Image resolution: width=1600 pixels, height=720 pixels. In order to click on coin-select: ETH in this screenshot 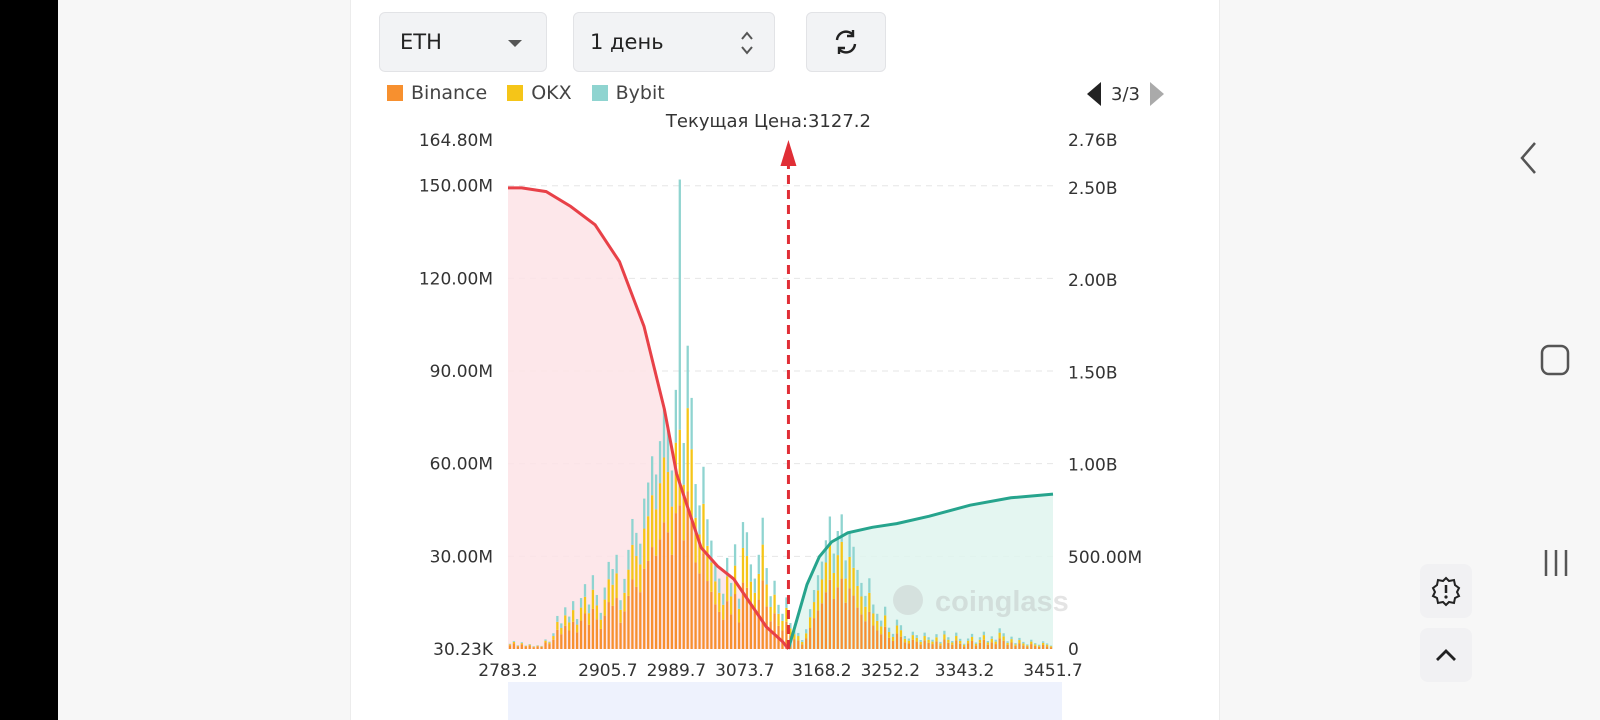, I will do `click(463, 42)`.